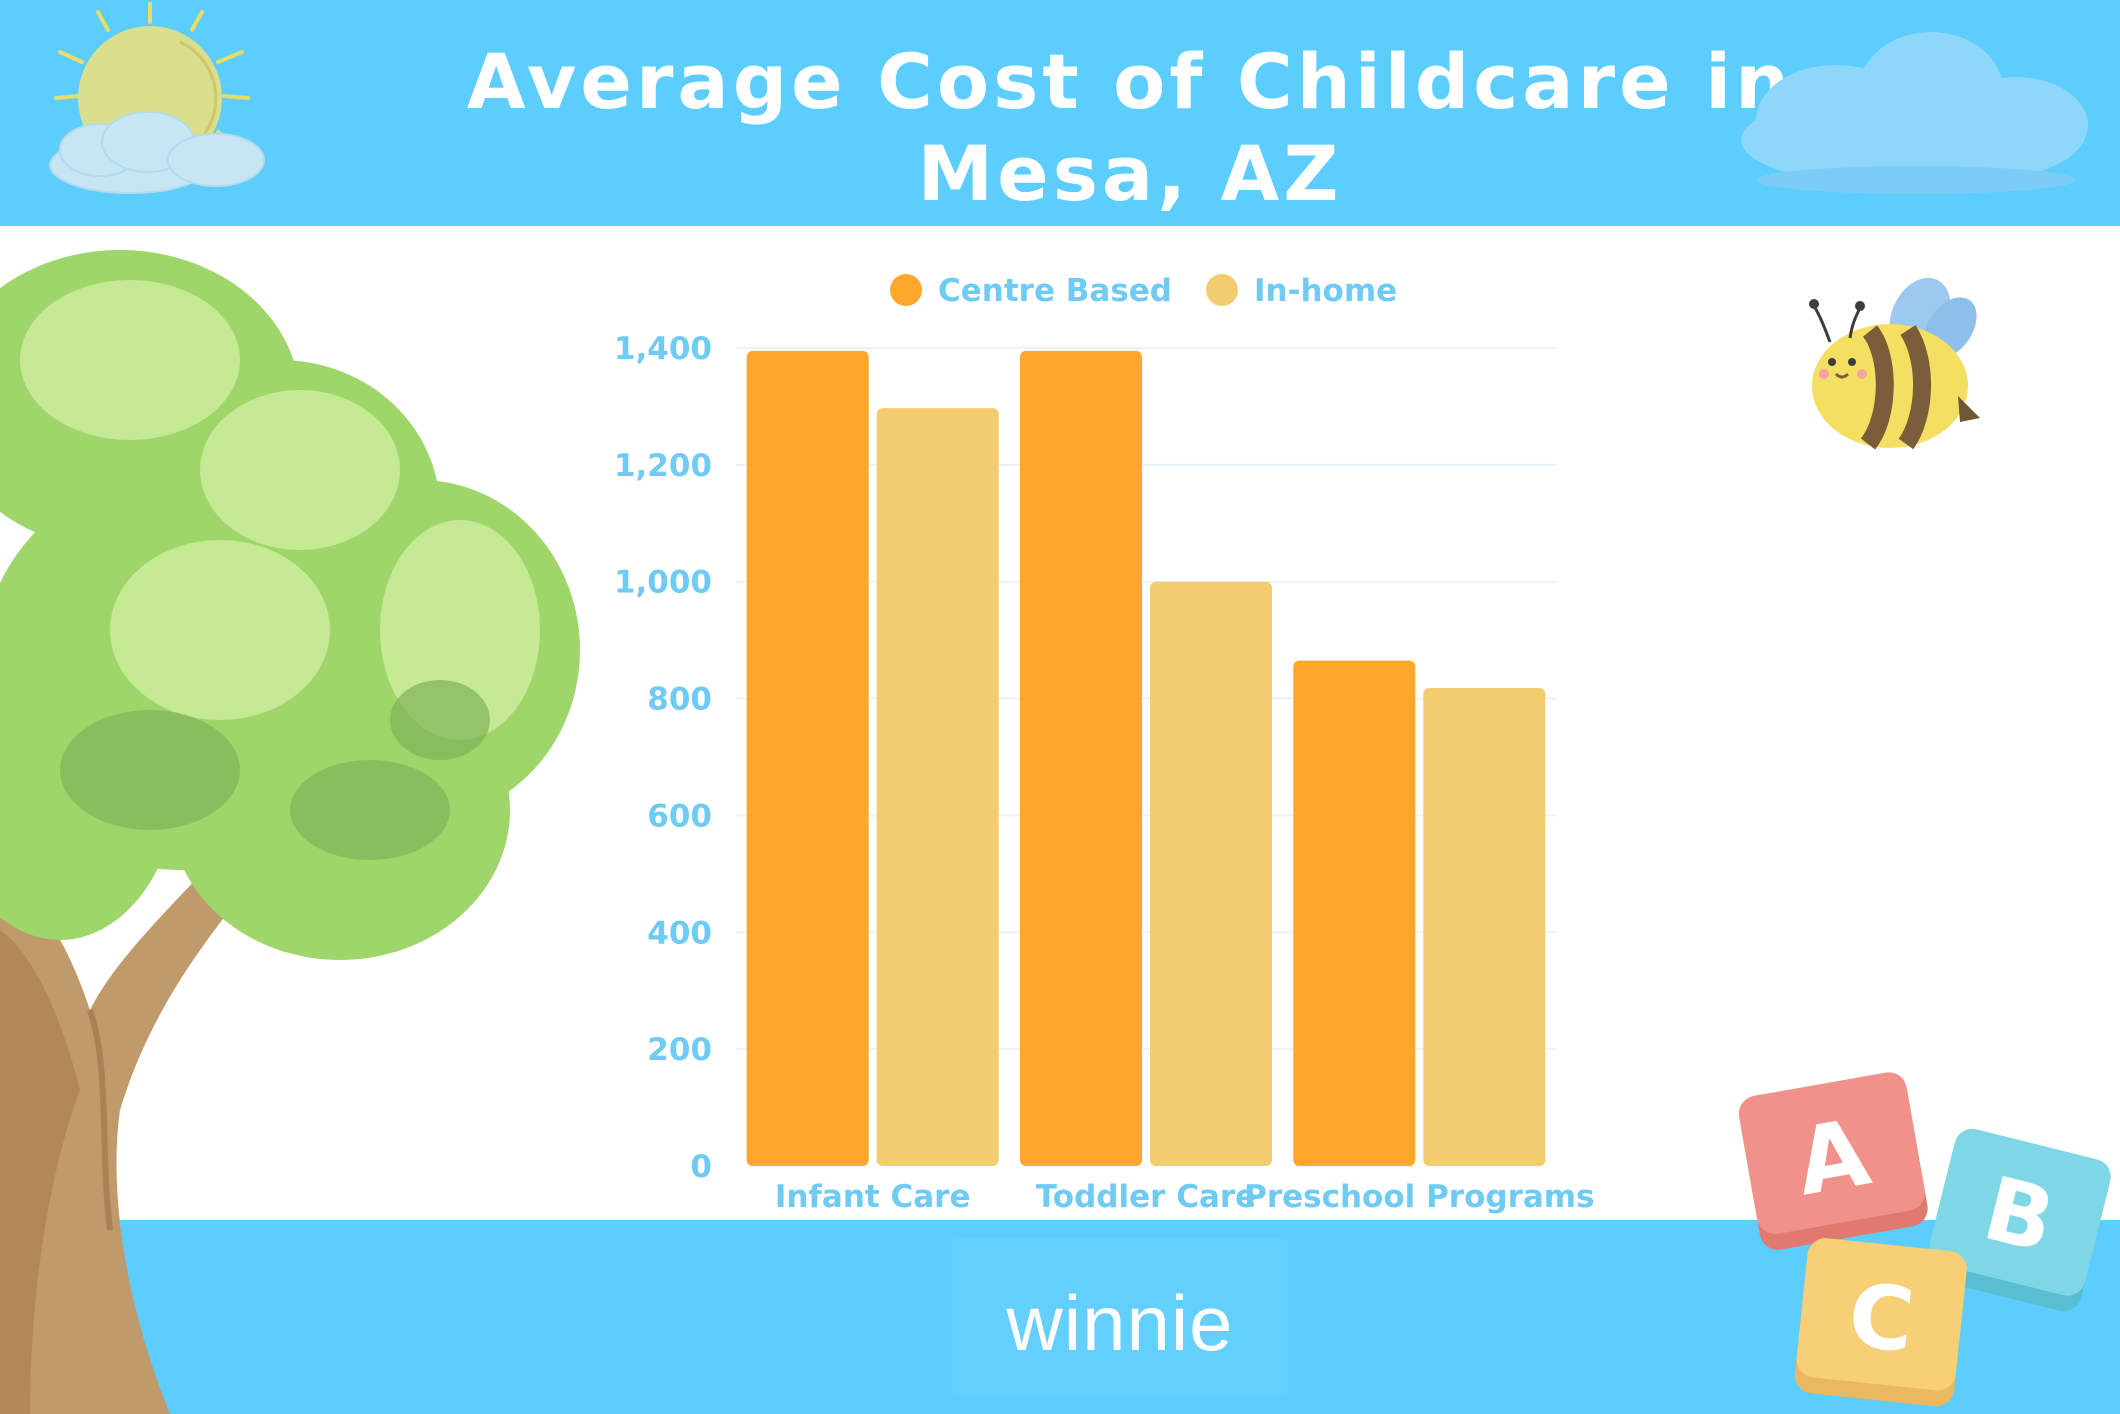 This screenshot has width=2120, height=1414. What do you see at coordinates (679, 1050) in the screenshot?
I see `y-tick-label: 200` at bounding box center [679, 1050].